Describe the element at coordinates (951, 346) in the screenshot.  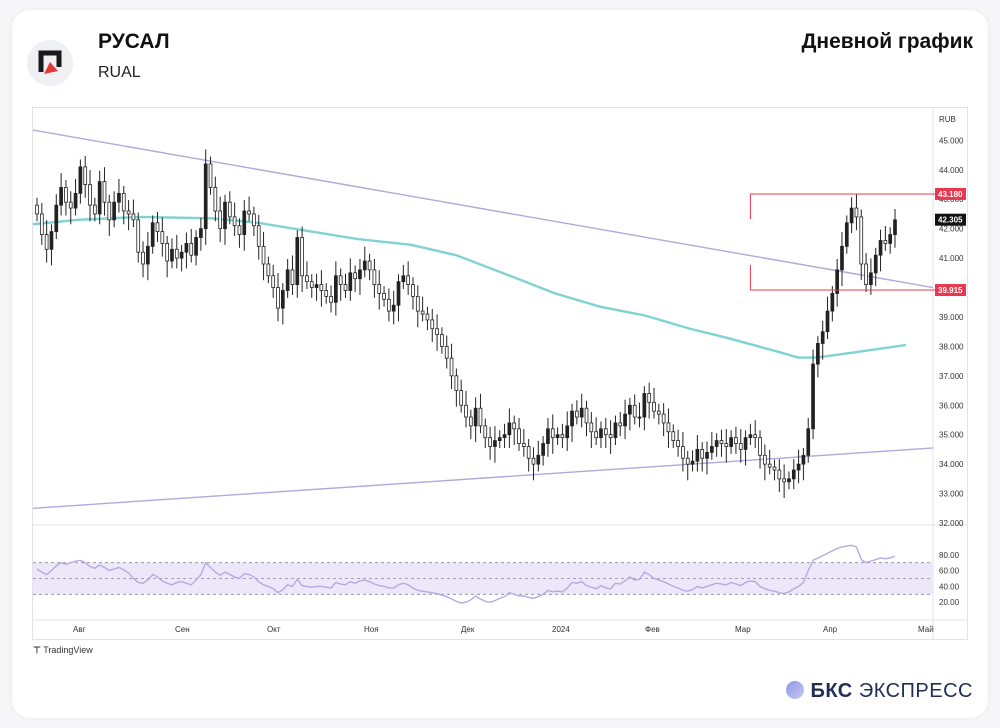
I see `price-tick-label: 38.000` at that location.